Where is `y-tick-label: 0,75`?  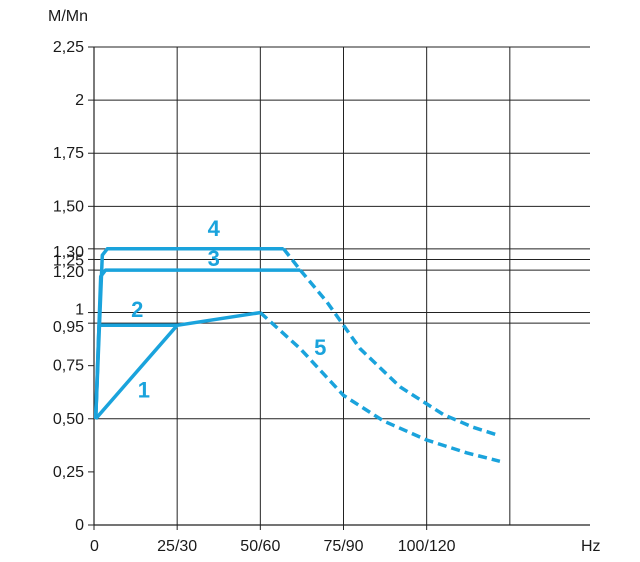 y-tick-label: 0,75 is located at coordinates (68, 366).